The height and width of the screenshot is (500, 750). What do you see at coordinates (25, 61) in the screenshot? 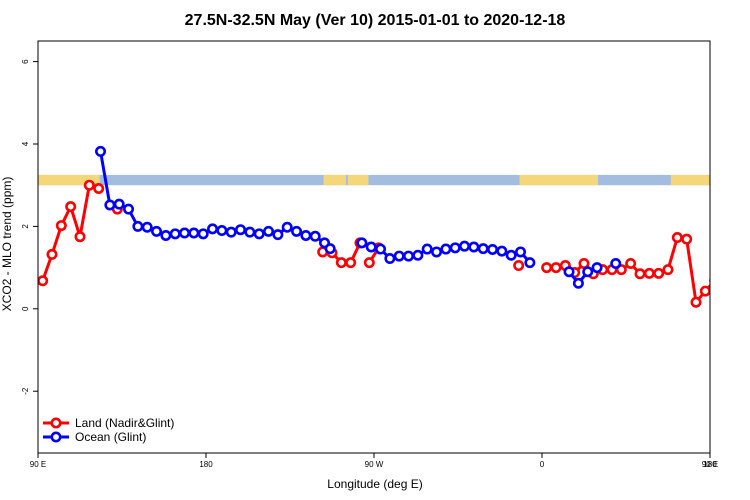
I see `y-tick-label: 6` at bounding box center [25, 61].